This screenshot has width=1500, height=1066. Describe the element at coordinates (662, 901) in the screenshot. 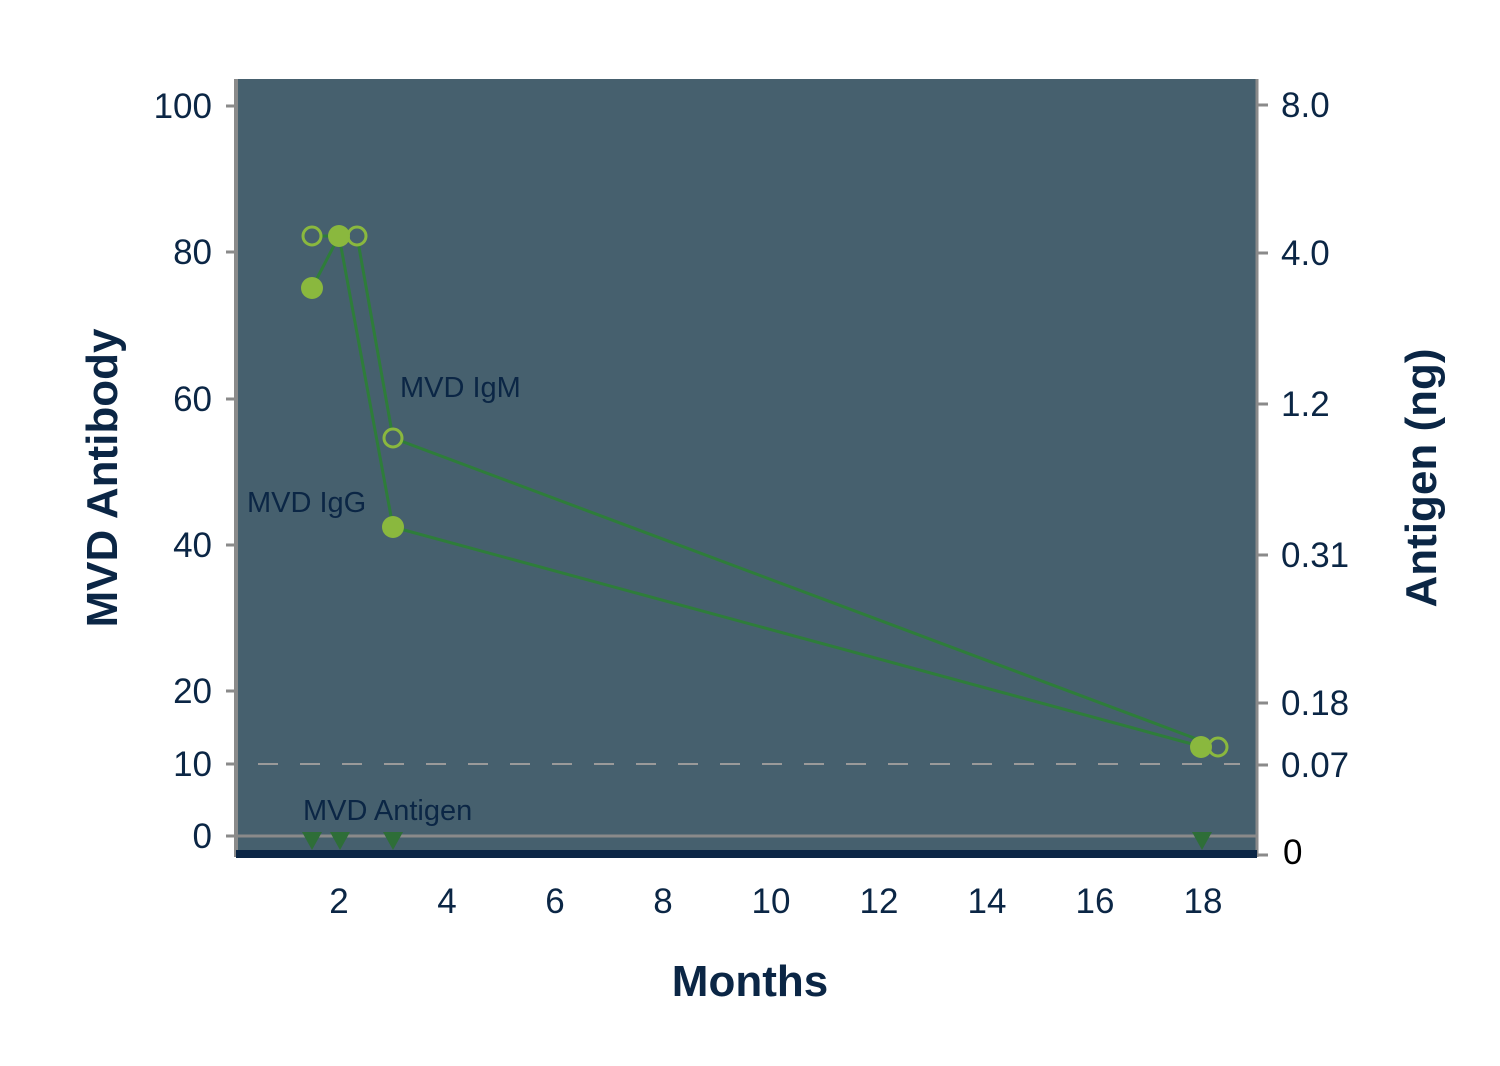

I see `svg-text: 8` at that location.